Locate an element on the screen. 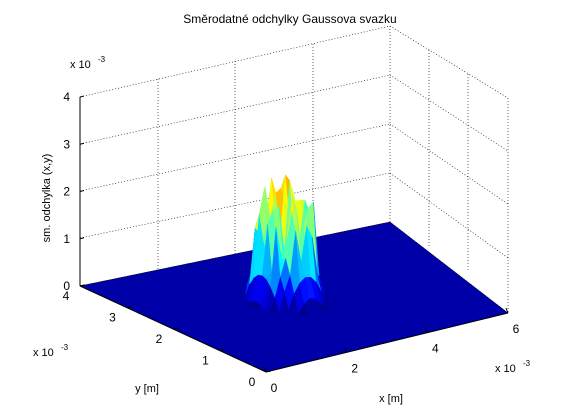  y-multiplier: x 10 is located at coordinates (43, 353).